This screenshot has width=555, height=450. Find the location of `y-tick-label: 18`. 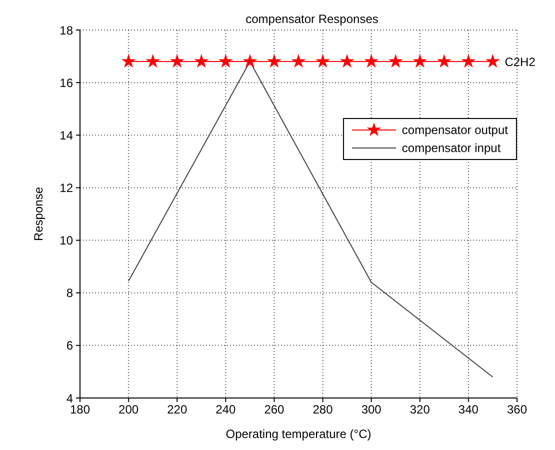

y-tick-label: 18 is located at coordinates (67, 30).